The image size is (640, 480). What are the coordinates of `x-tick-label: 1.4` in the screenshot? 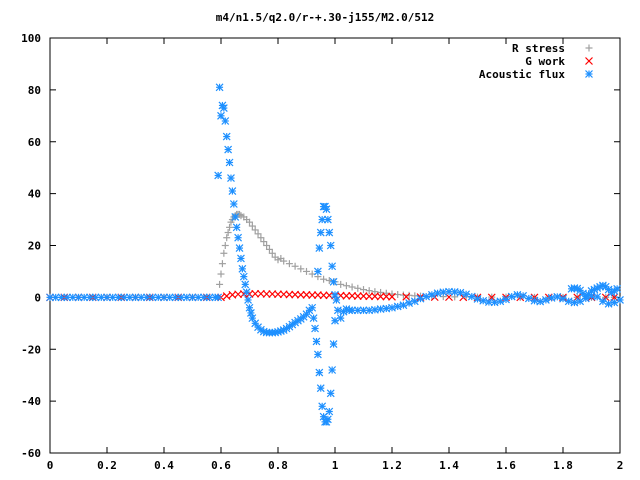 It's located at (449, 465).